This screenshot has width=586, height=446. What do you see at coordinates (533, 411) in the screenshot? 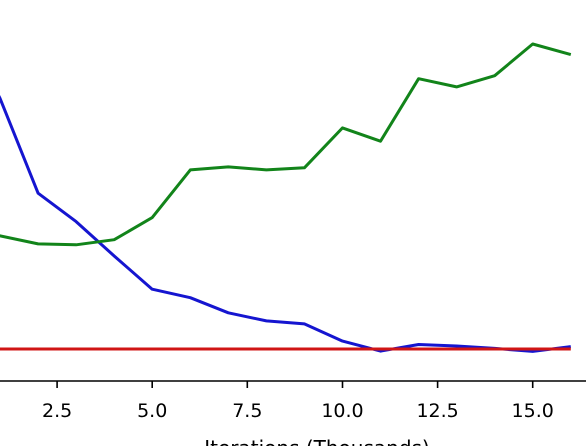
I see `x-tick-label: 15.0` at bounding box center [533, 411].